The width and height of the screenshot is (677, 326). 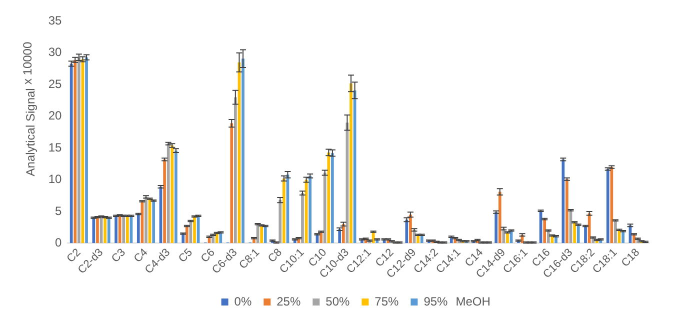 What do you see at coordinates (27, 63) in the screenshot?
I see `text: x 10000` at bounding box center [27, 63].